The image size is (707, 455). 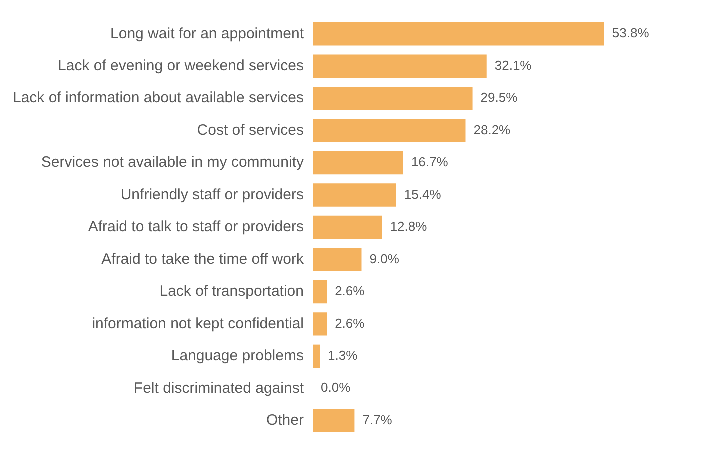 What do you see at coordinates (203, 259) in the screenshot?
I see `y-tick-label: Afraid to take the time off work` at bounding box center [203, 259].